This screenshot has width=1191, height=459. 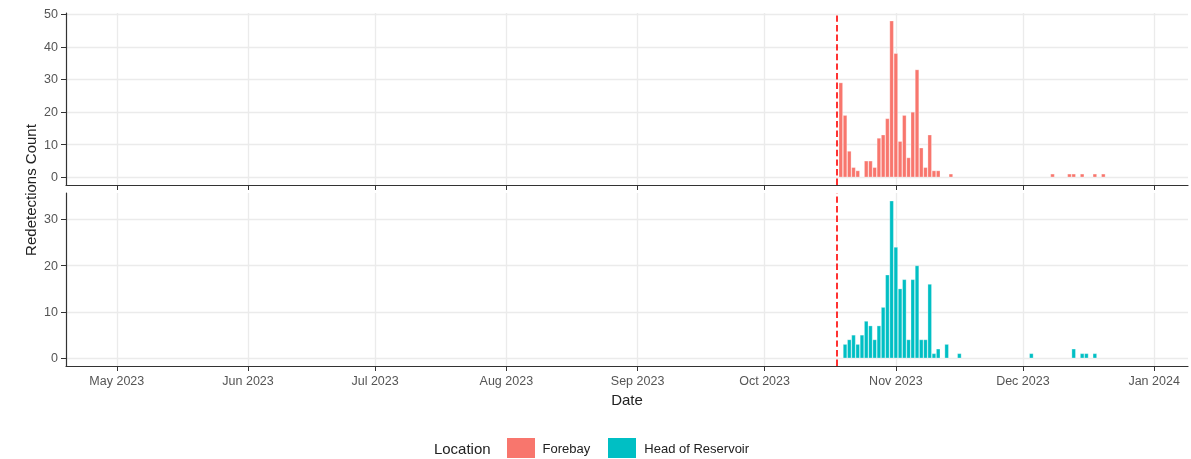 What do you see at coordinates (506, 380) in the screenshot?
I see `x-tick-label: Aug 2023` at bounding box center [506, 380].